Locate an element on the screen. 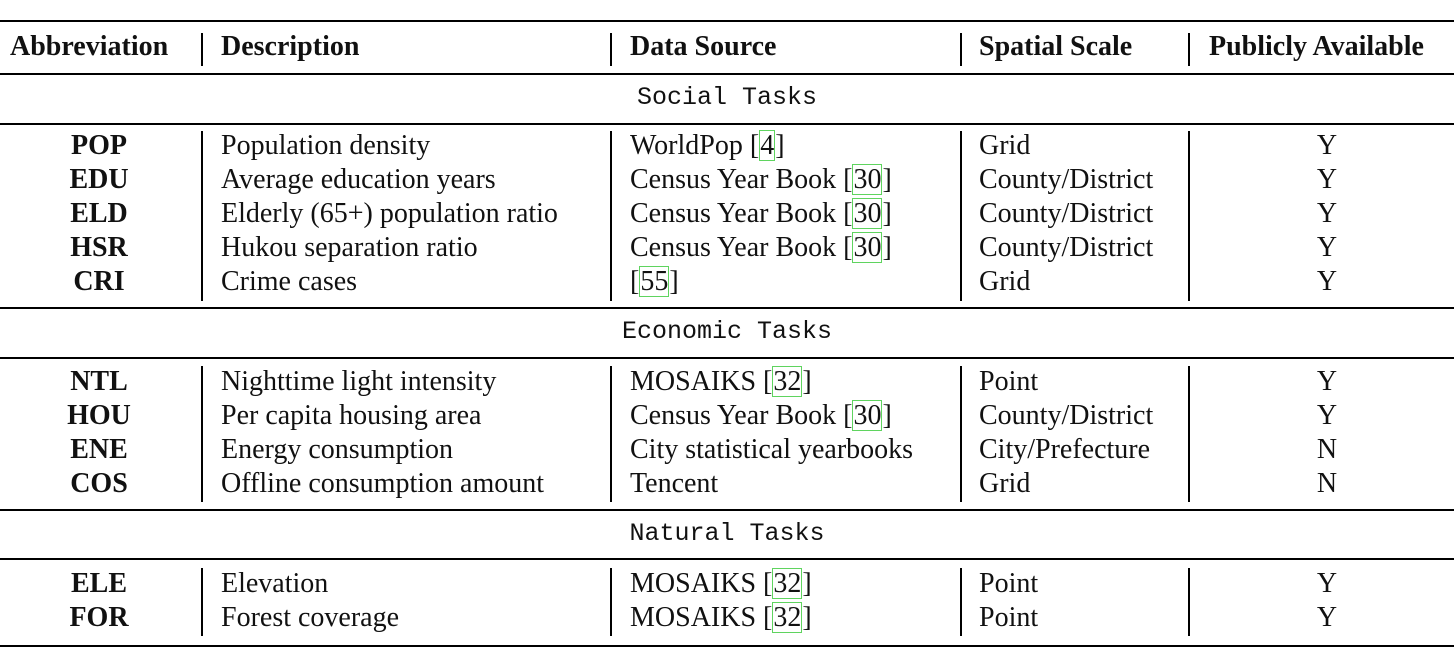  header-publicly-available: Publicly Available is located at coordinates (1316, 46).